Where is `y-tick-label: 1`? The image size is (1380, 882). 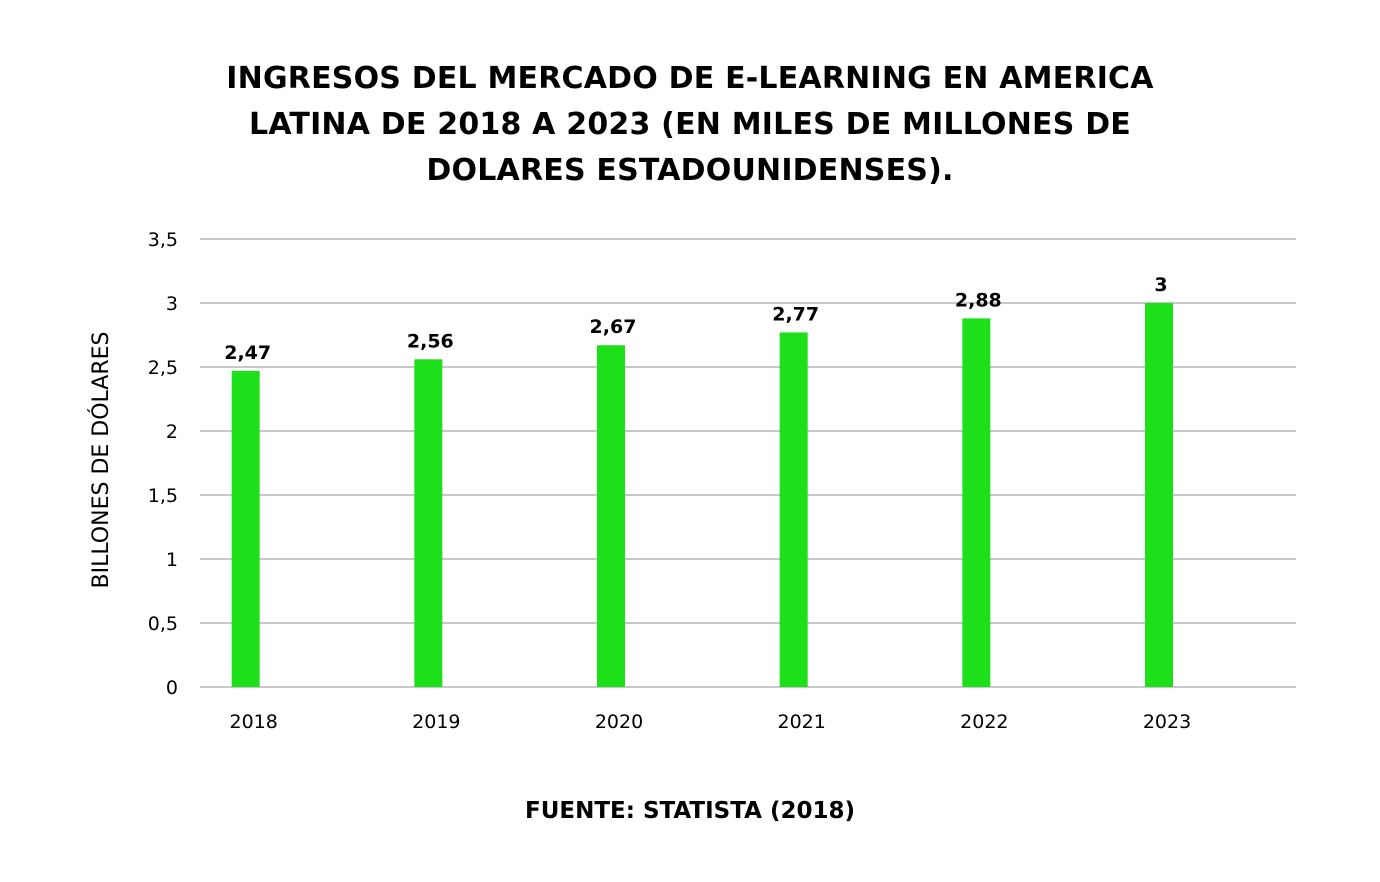 y-tick-label: 1 is located at coordinates (172, 560).